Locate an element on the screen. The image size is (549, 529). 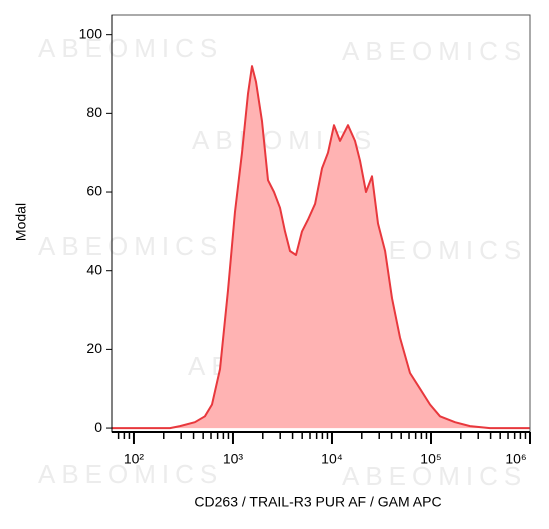
y-tick-label: 100 is located at coordinates (91, 33).